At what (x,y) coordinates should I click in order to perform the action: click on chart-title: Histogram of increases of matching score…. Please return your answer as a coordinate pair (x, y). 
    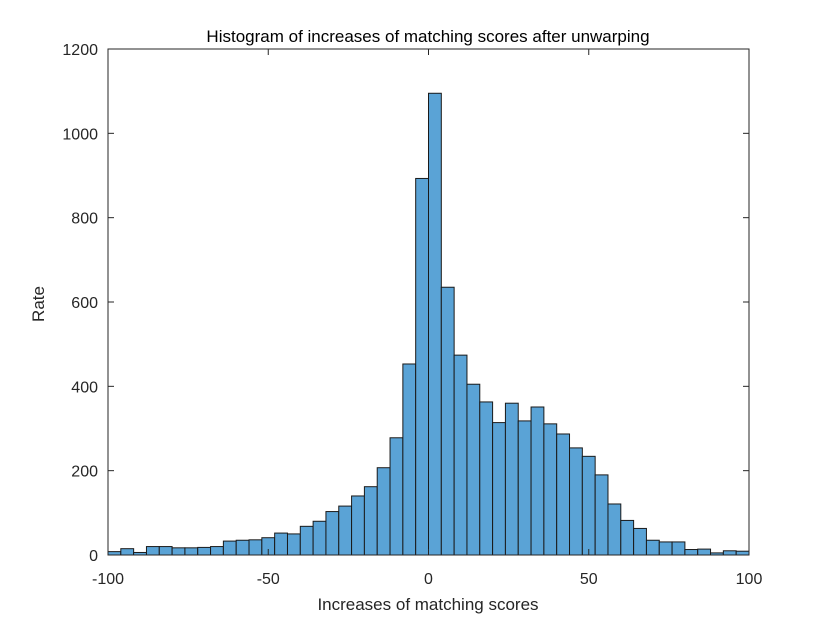
    Looking at the image, I should click on (427, 36).